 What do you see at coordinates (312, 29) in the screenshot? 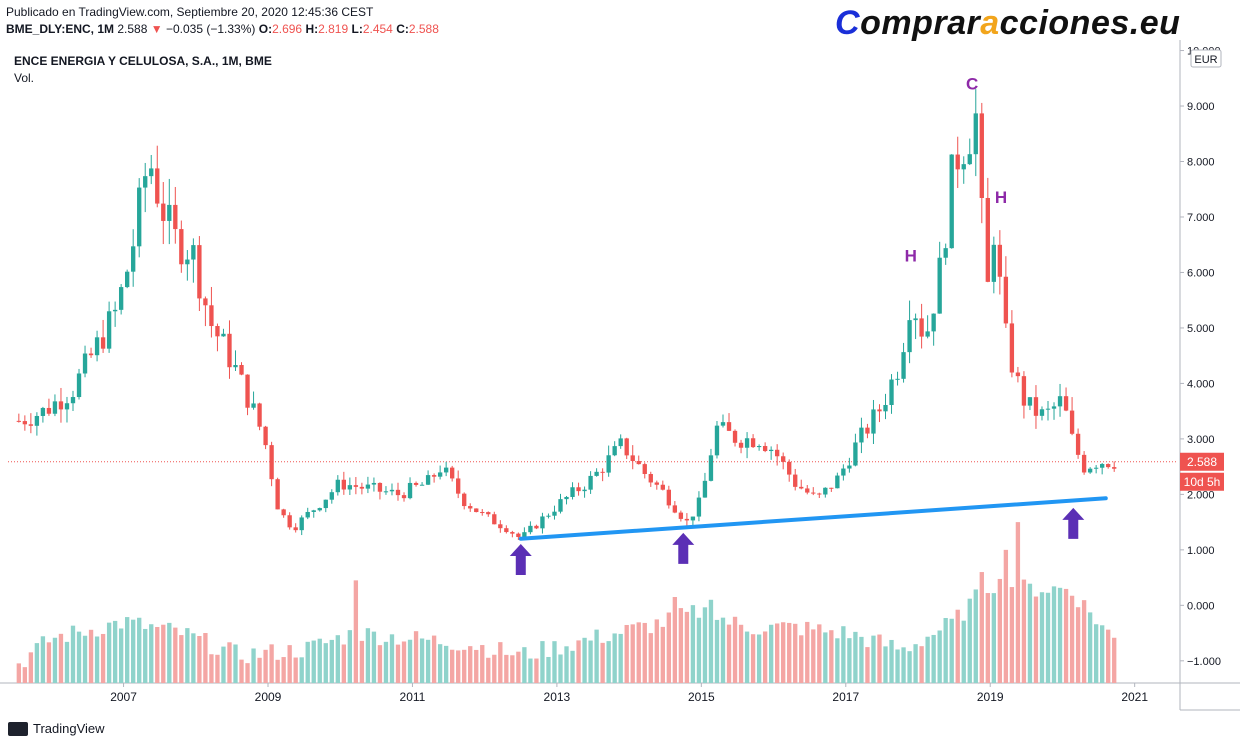
I see `high-label: H:` at bounding box center [312, 29].